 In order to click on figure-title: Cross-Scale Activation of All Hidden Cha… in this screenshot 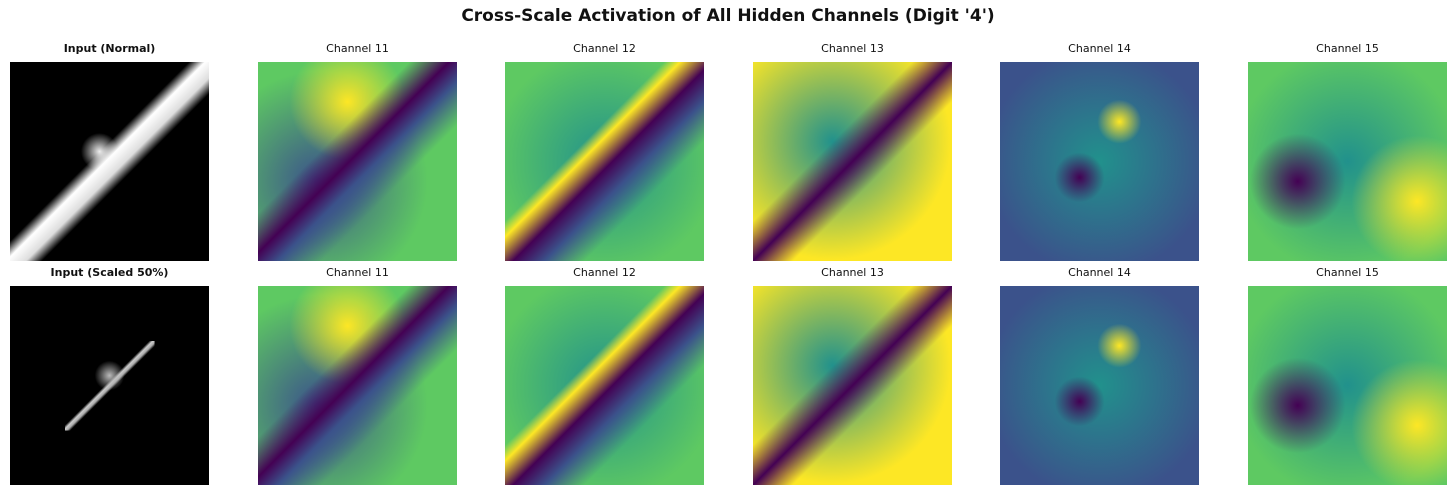, I will do `click(728, 16)`.